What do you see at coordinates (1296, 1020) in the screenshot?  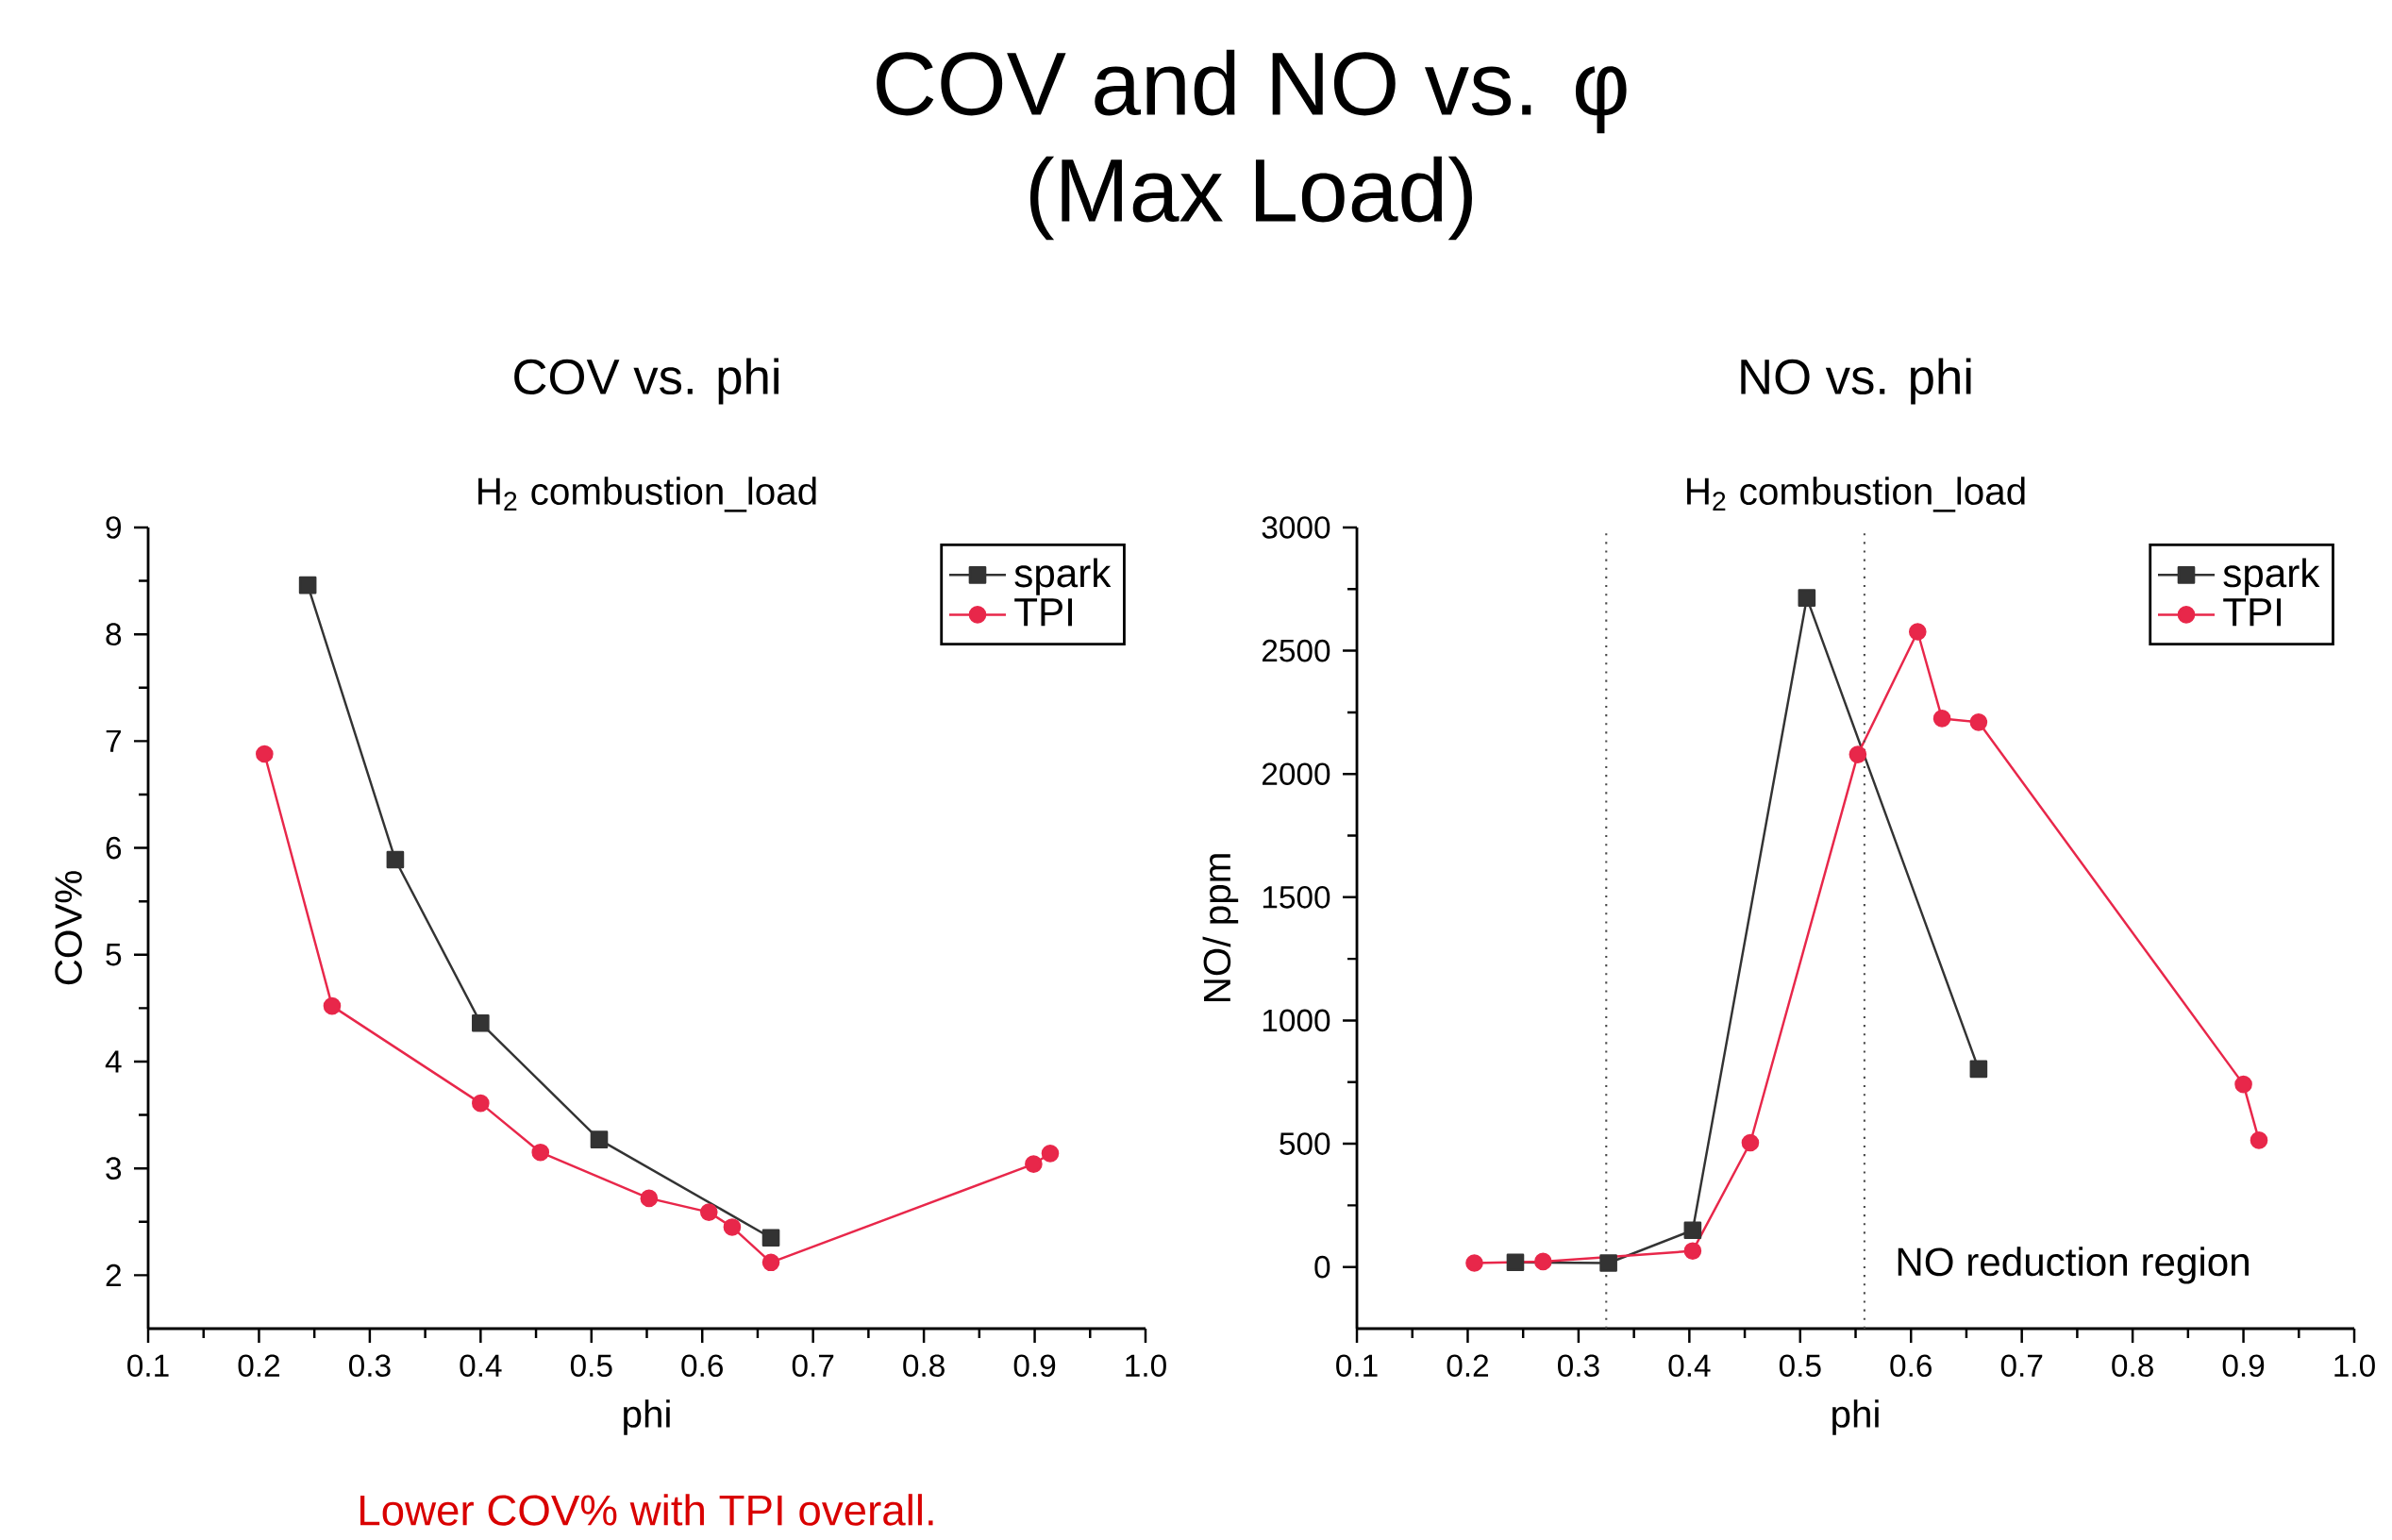 I see `y-tick-label: 1000` at bounding box center [1296, 1020].